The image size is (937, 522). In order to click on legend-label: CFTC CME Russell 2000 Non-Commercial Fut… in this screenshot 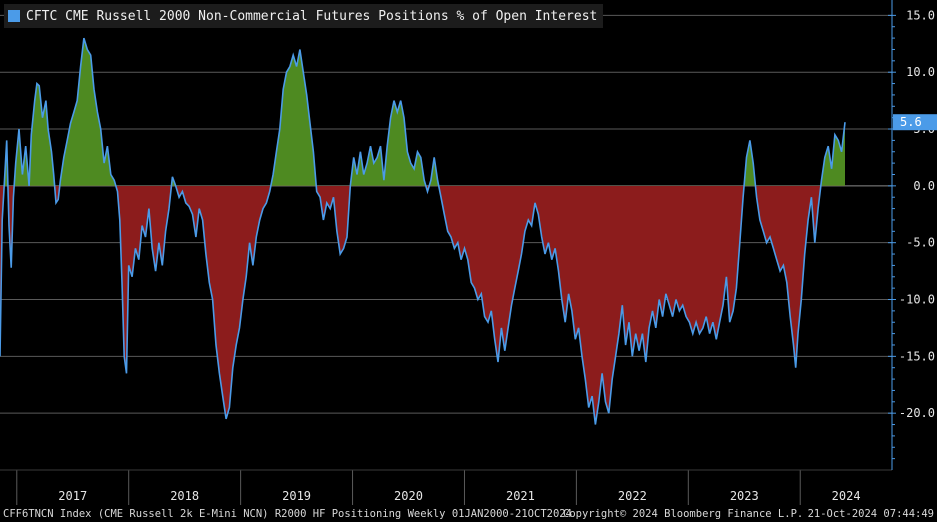, I will do `click(312, 16)`.